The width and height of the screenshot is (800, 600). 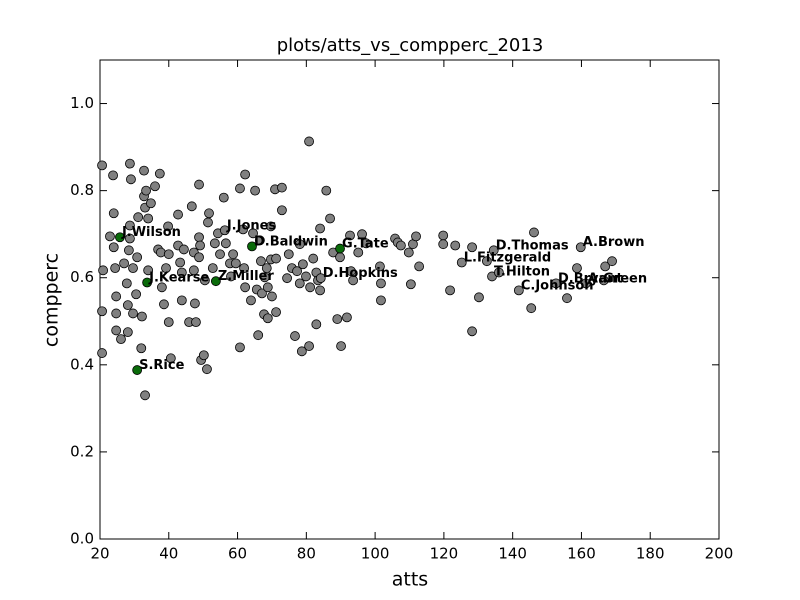 What do you see at coordinates (82, 103) in the screenshot?
I see `y-tick-label: 1.0` at bounding box center [82, 103].